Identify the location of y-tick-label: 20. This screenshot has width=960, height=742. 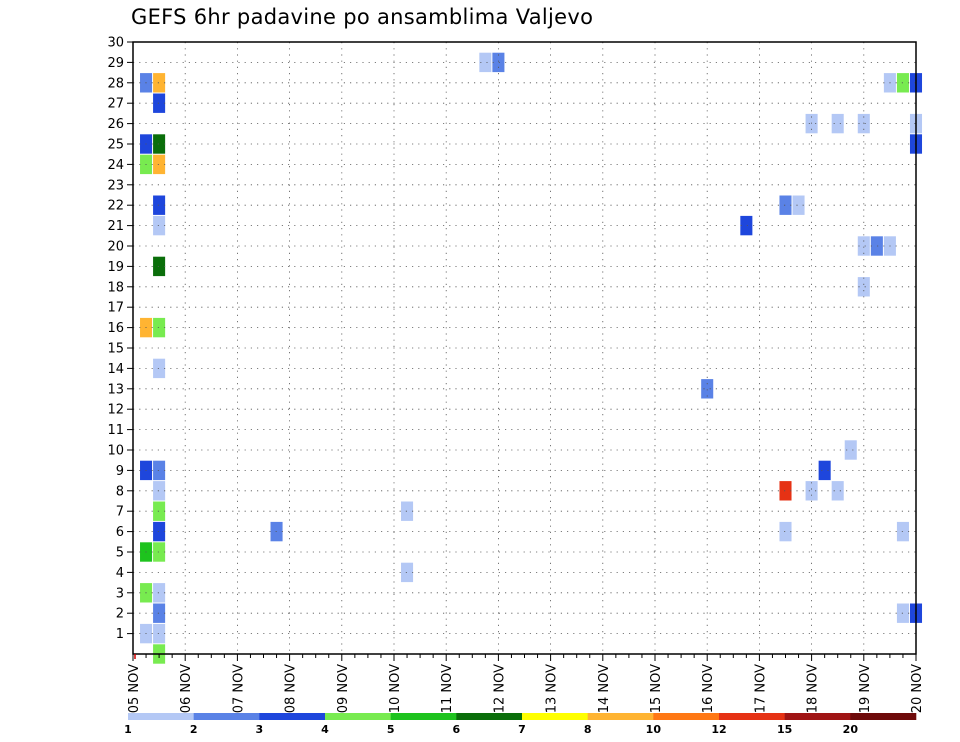
(115, 247).